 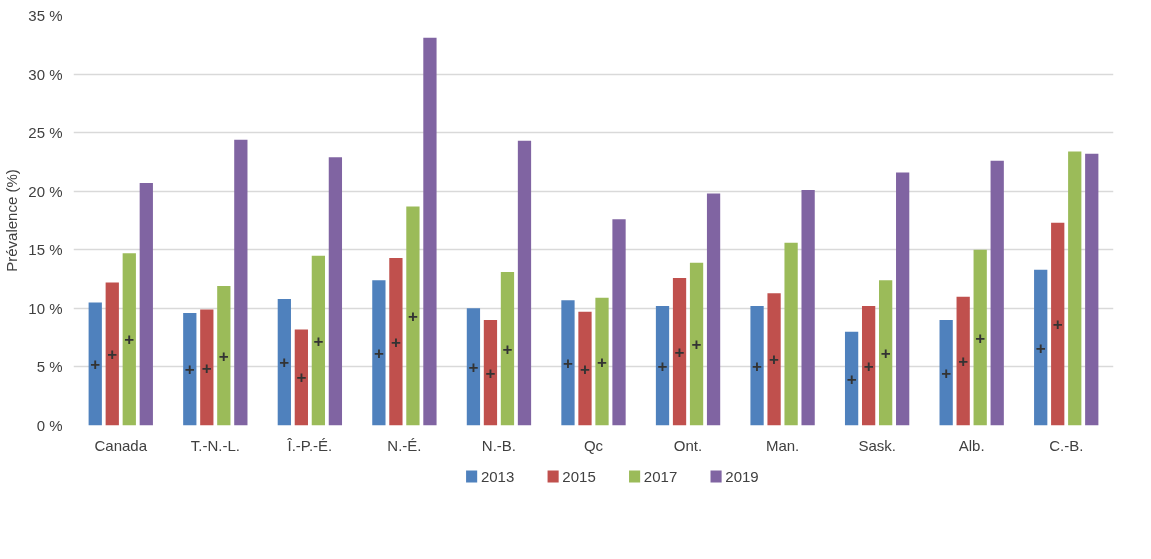 I want to click on y-tick-label: 15 %, so click(x=45, y=250).